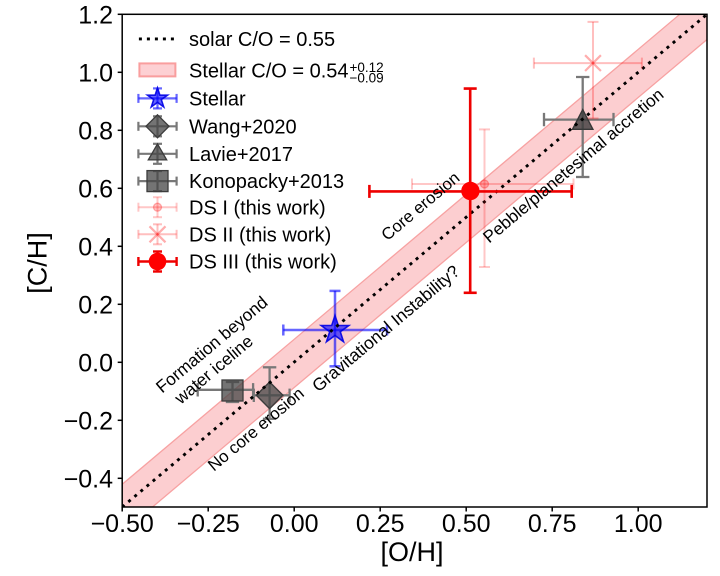 Image resolution: width=720 pixels, height=576 pixels. Describe the element at coordinates (95, 189) in the screenshot. I see `svg-text: 0.6` at that location.